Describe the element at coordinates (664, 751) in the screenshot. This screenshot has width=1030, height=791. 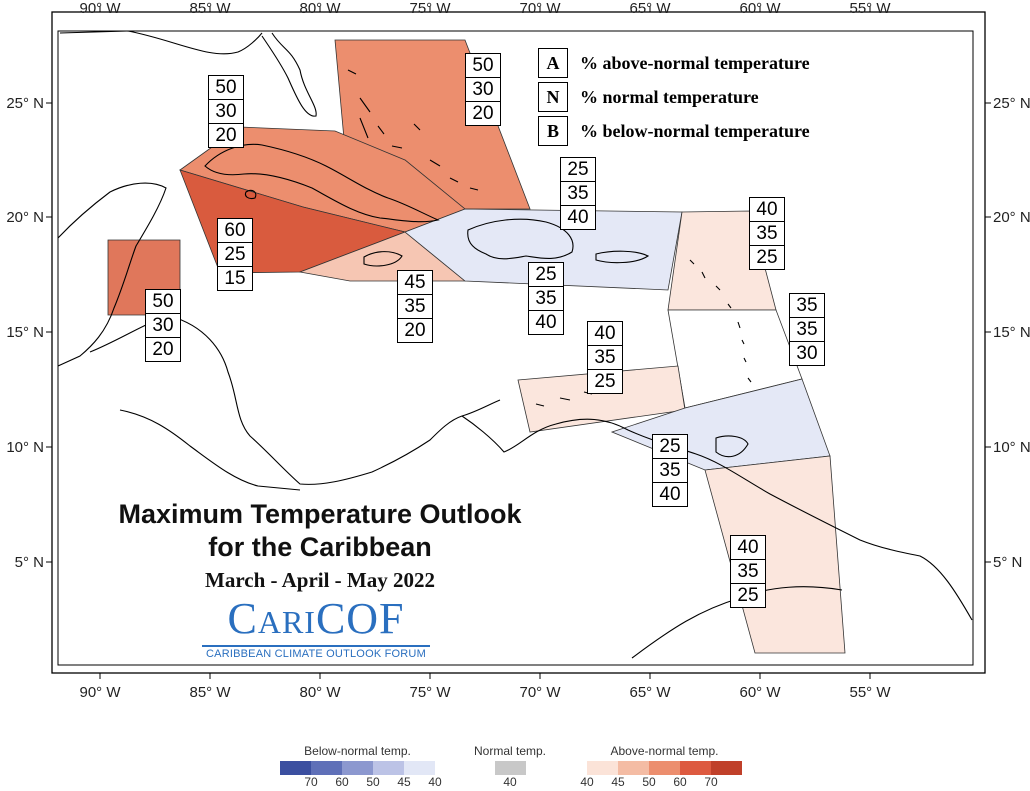
I see `colorbar-above-title: Above-normal temp.` at that location.